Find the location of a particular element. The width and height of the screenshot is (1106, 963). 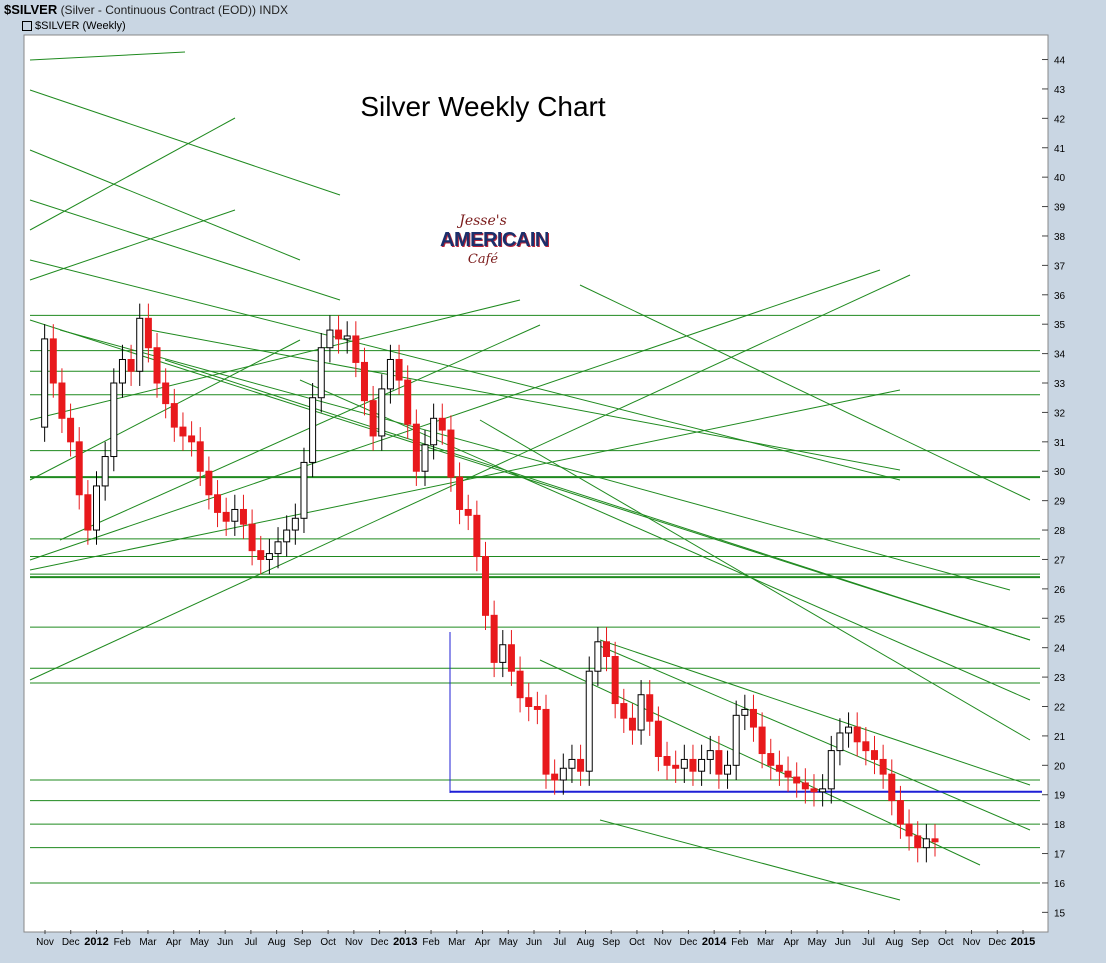

y-tick-label: 32 is located at coordinates (1060, 413).